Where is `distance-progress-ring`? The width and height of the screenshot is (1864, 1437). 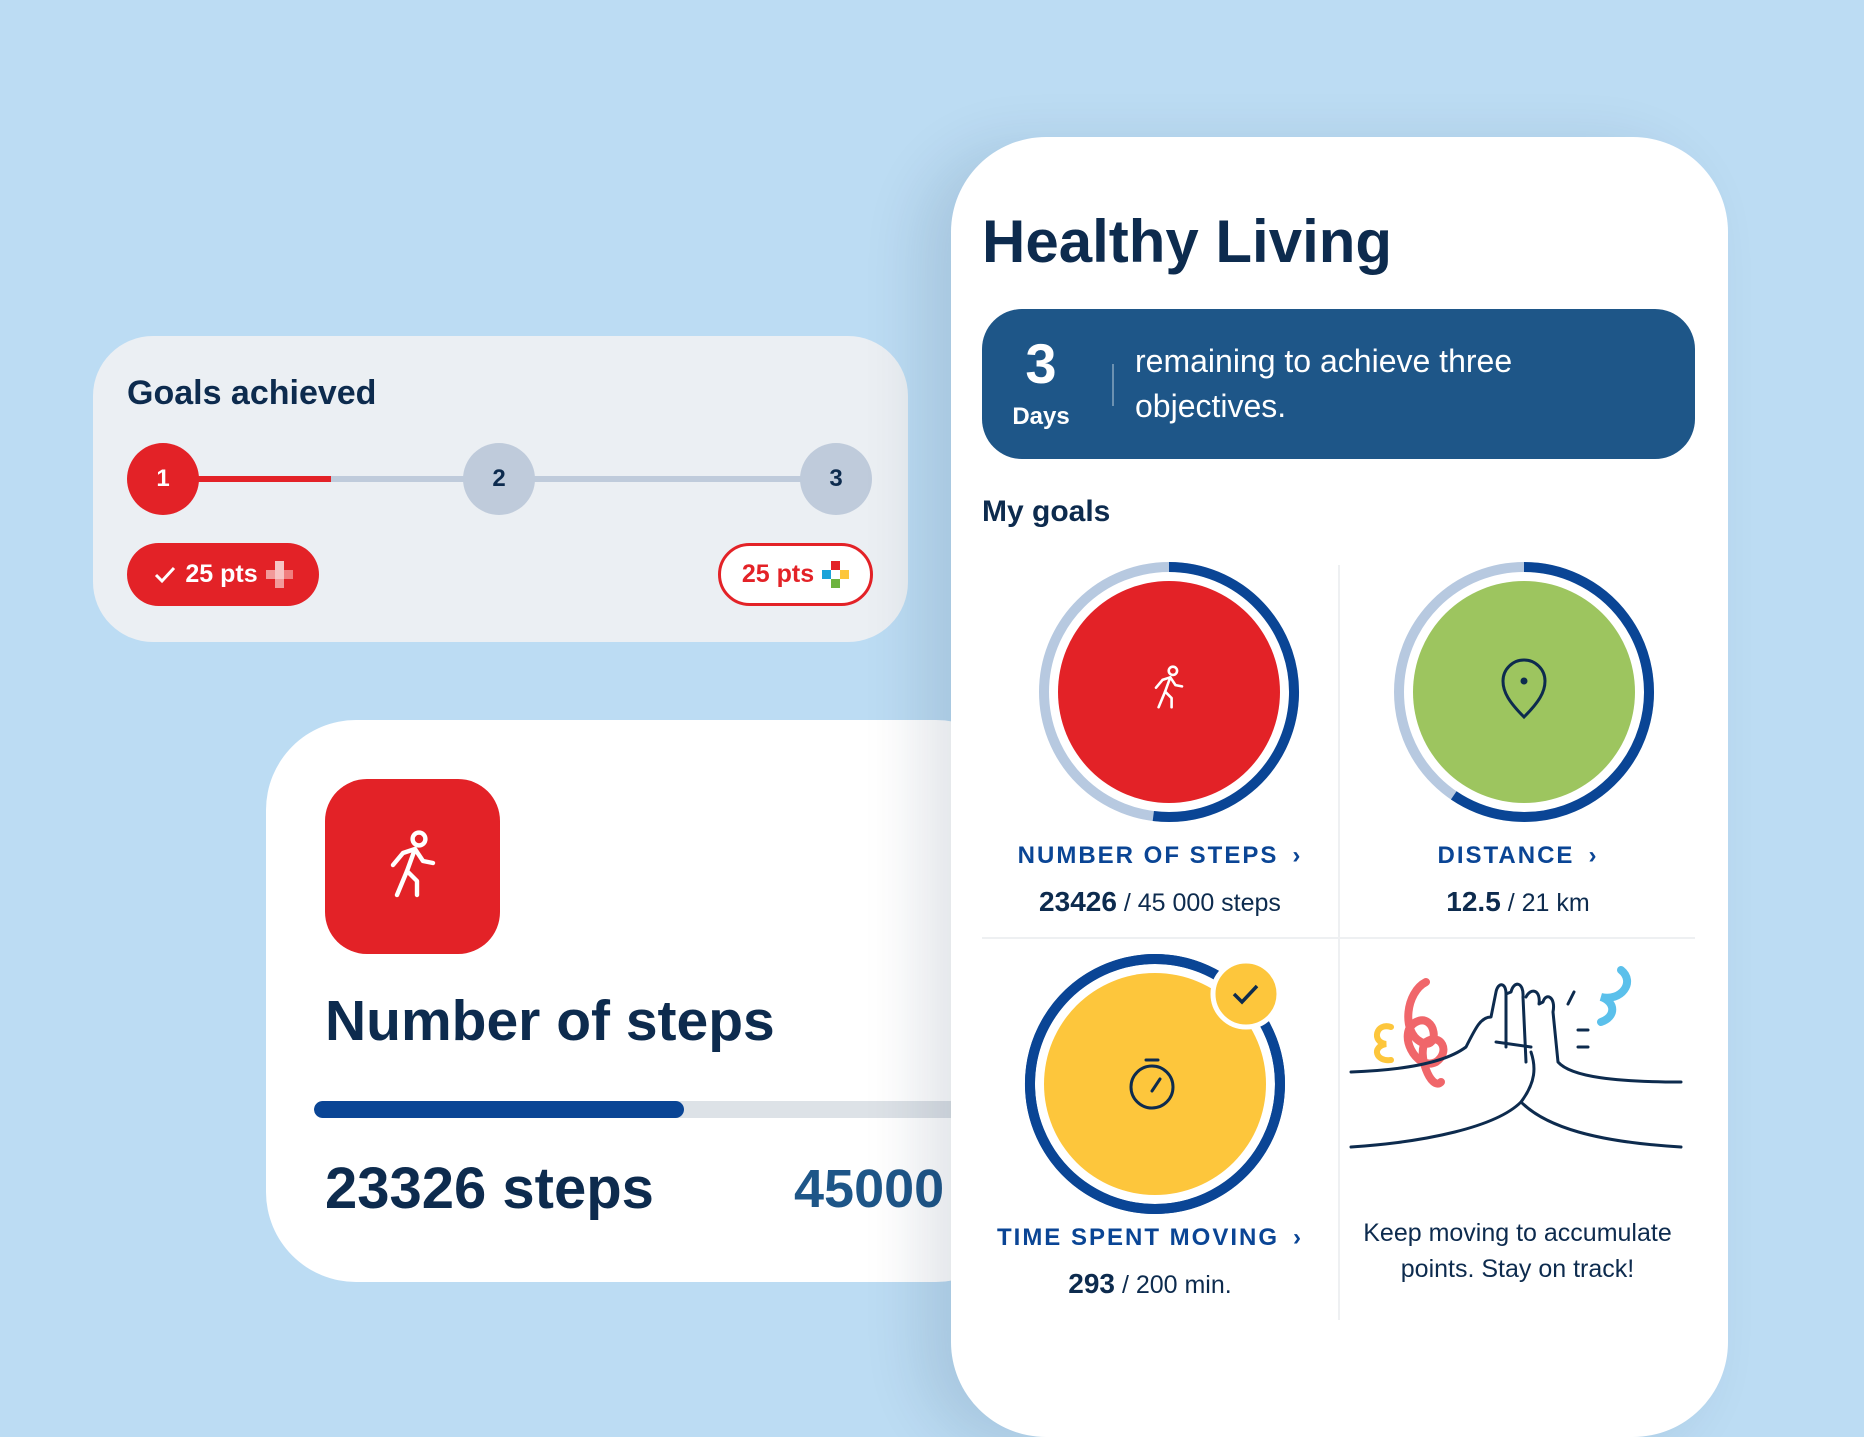 distance-progress-ring is located at coordinates (1524, 692).